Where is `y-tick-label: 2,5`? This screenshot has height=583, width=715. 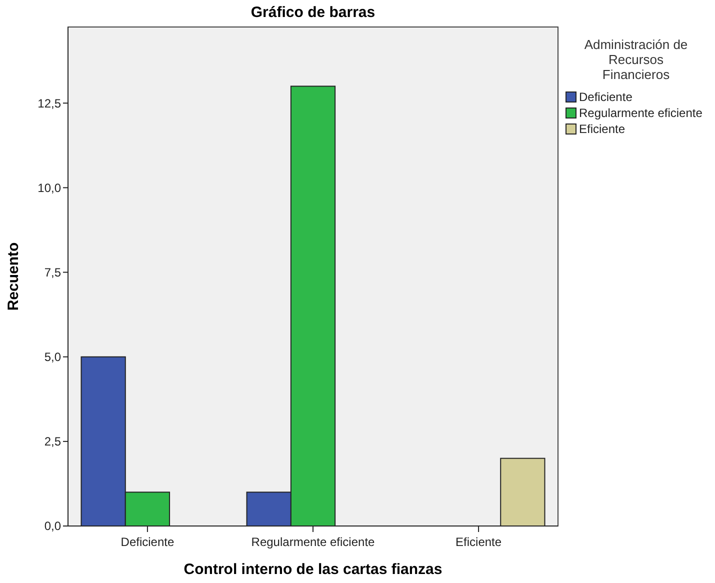 y-tick-label: 2,5 is located at coordinates (53, 441).